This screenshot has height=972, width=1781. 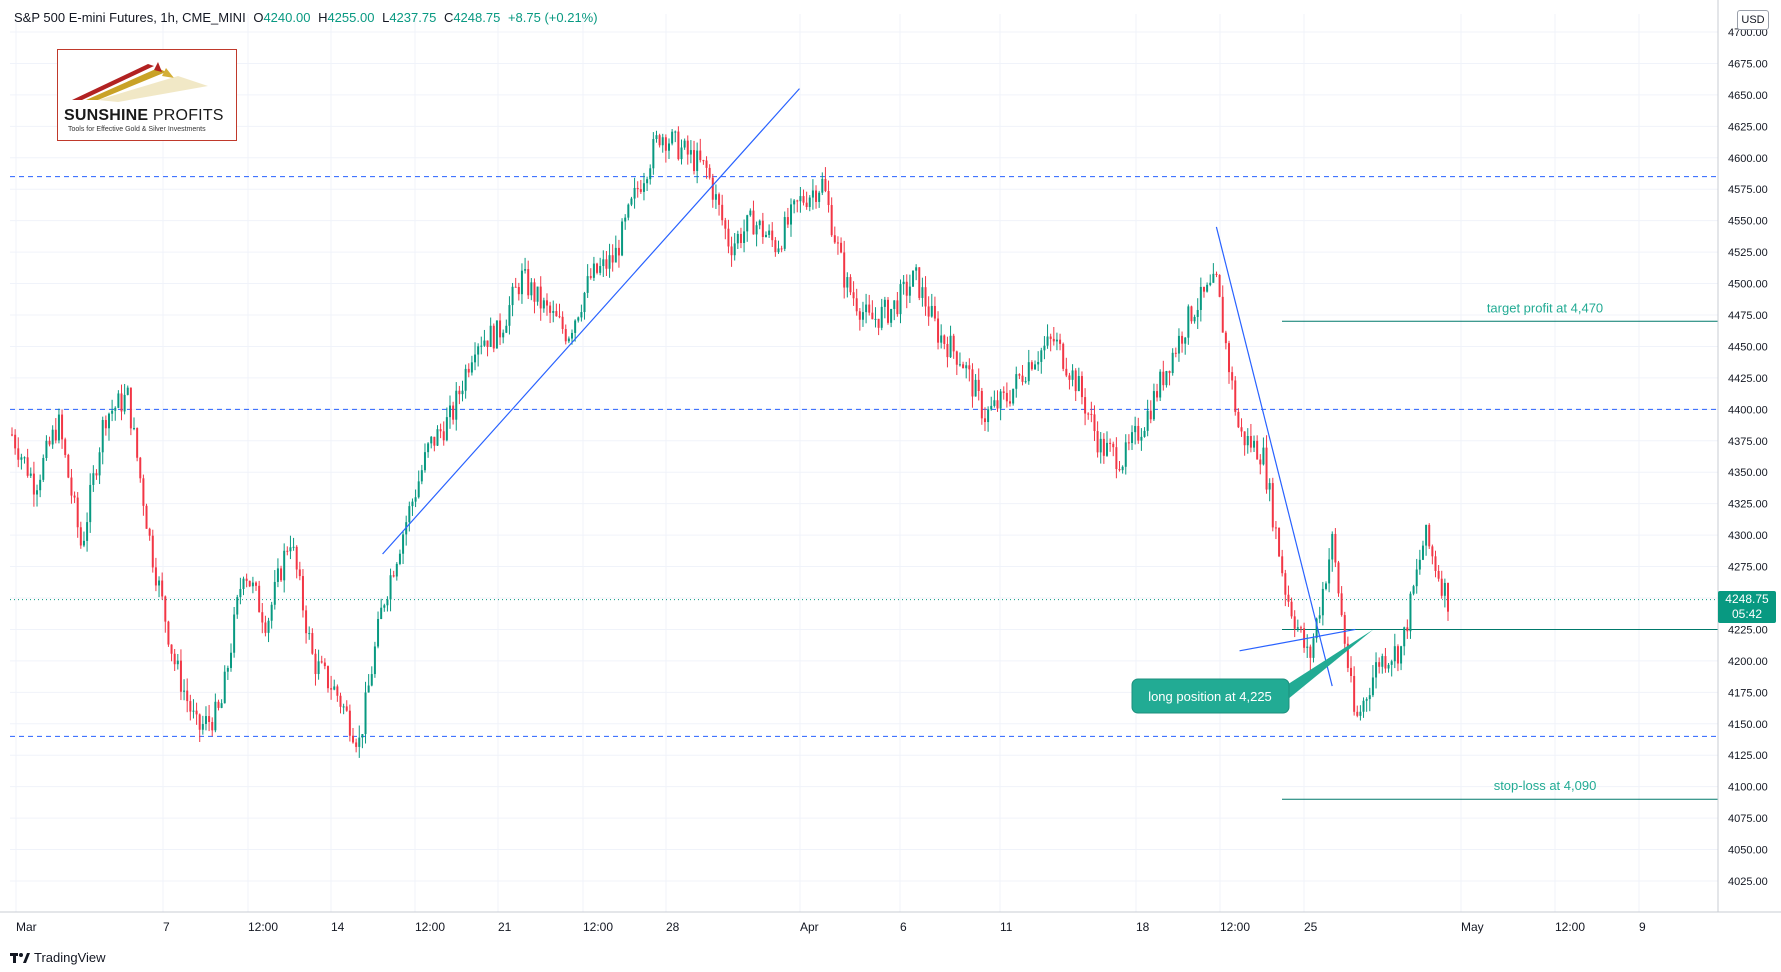 I want to click on price-tick-label: 4025.00, so click(x=1748, y=882).